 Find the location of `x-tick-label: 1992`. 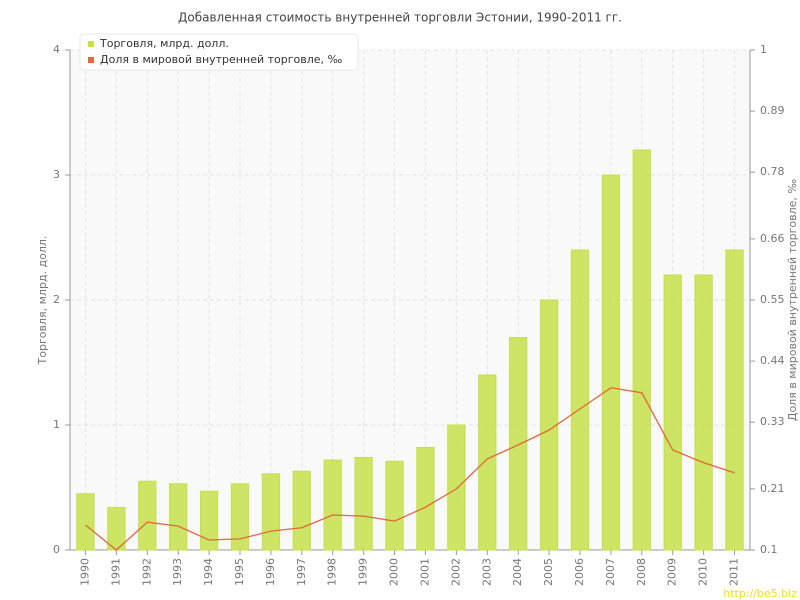

x-tick-label: 1992 is located at coordinates (146, 572).